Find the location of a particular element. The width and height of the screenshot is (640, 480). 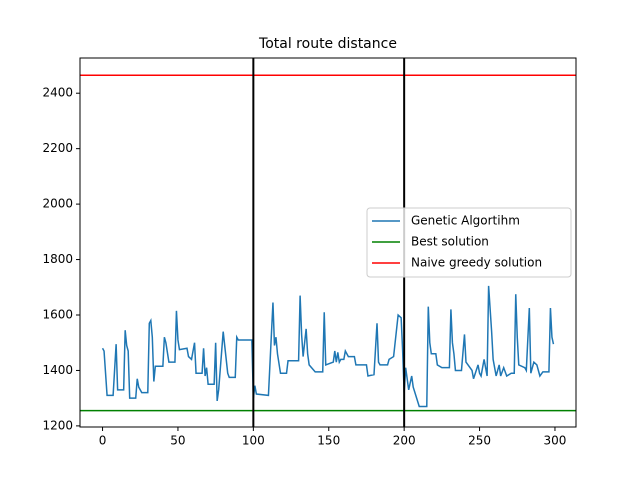

y-tick-label: 2200 is located at coordinates (57, 148).